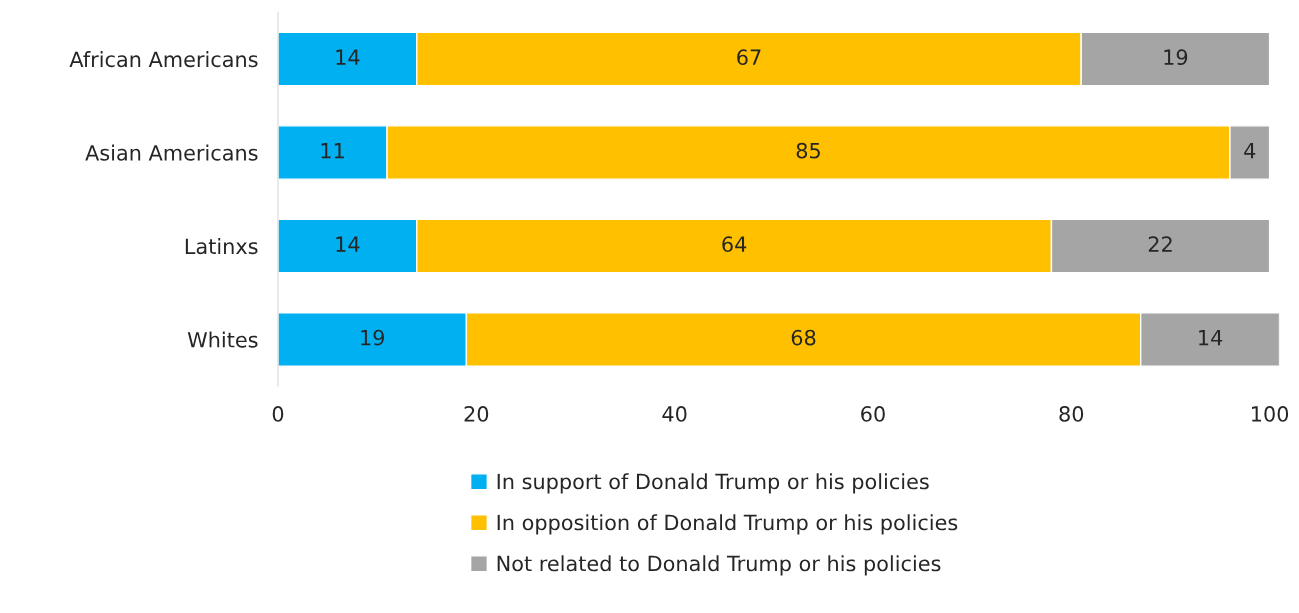 The height and width of the screenshot is (613, 1299). What do you see at coordinates (221, 246) in the screenshot?
I see `y-tick-label: Latinxs` at bounding box center [221, 246].